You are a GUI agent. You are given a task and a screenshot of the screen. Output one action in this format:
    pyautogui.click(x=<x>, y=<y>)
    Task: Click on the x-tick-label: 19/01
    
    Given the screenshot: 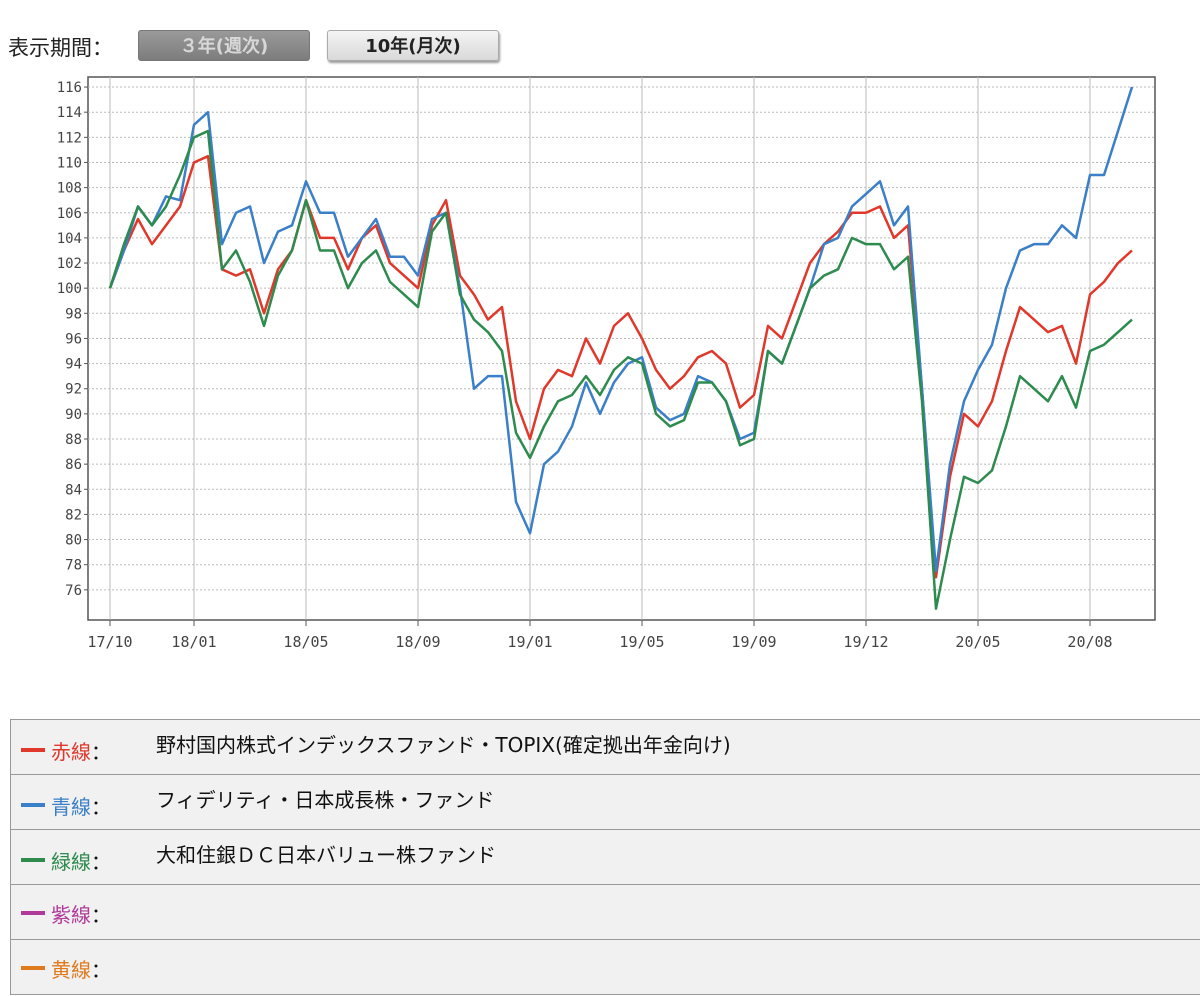 What is the action you would take?
    pyautogui.click(x=529, y=642)
    